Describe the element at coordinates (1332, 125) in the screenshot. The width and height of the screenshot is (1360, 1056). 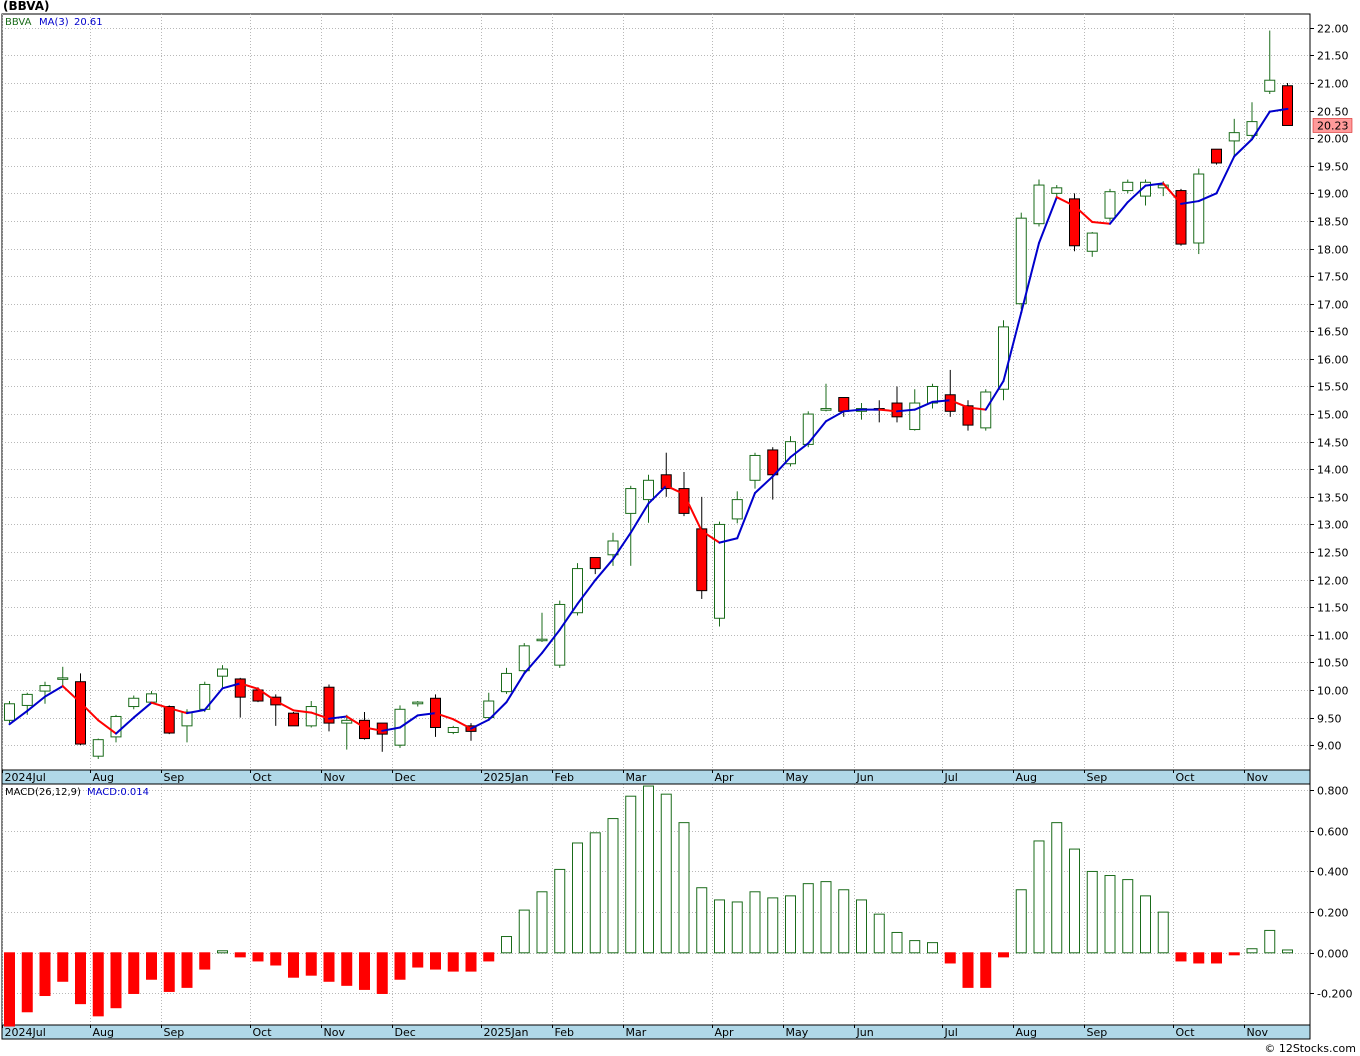
I see `last-price-badge` at that location.